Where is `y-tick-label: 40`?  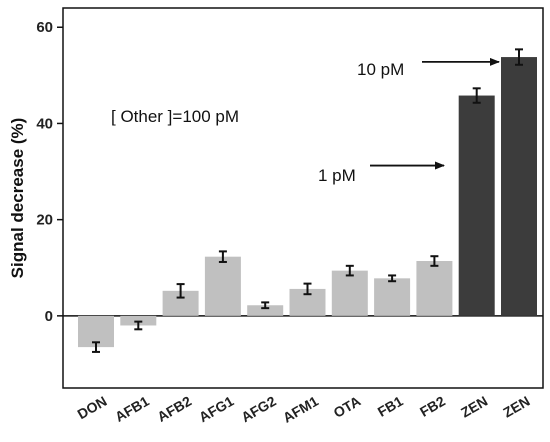 y-tick-label: 40 is located at coordinates (44, 123).